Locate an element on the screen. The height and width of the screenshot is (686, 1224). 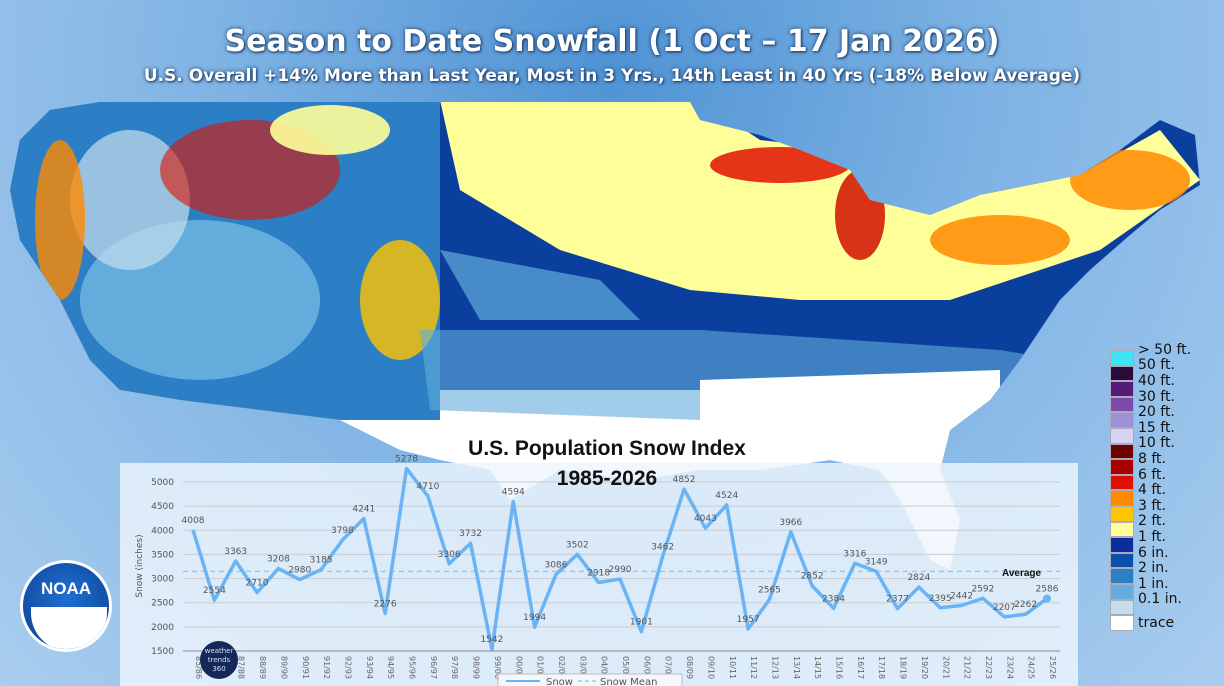
legend-item: 40 ft. is located at coordinates (1150, 385).